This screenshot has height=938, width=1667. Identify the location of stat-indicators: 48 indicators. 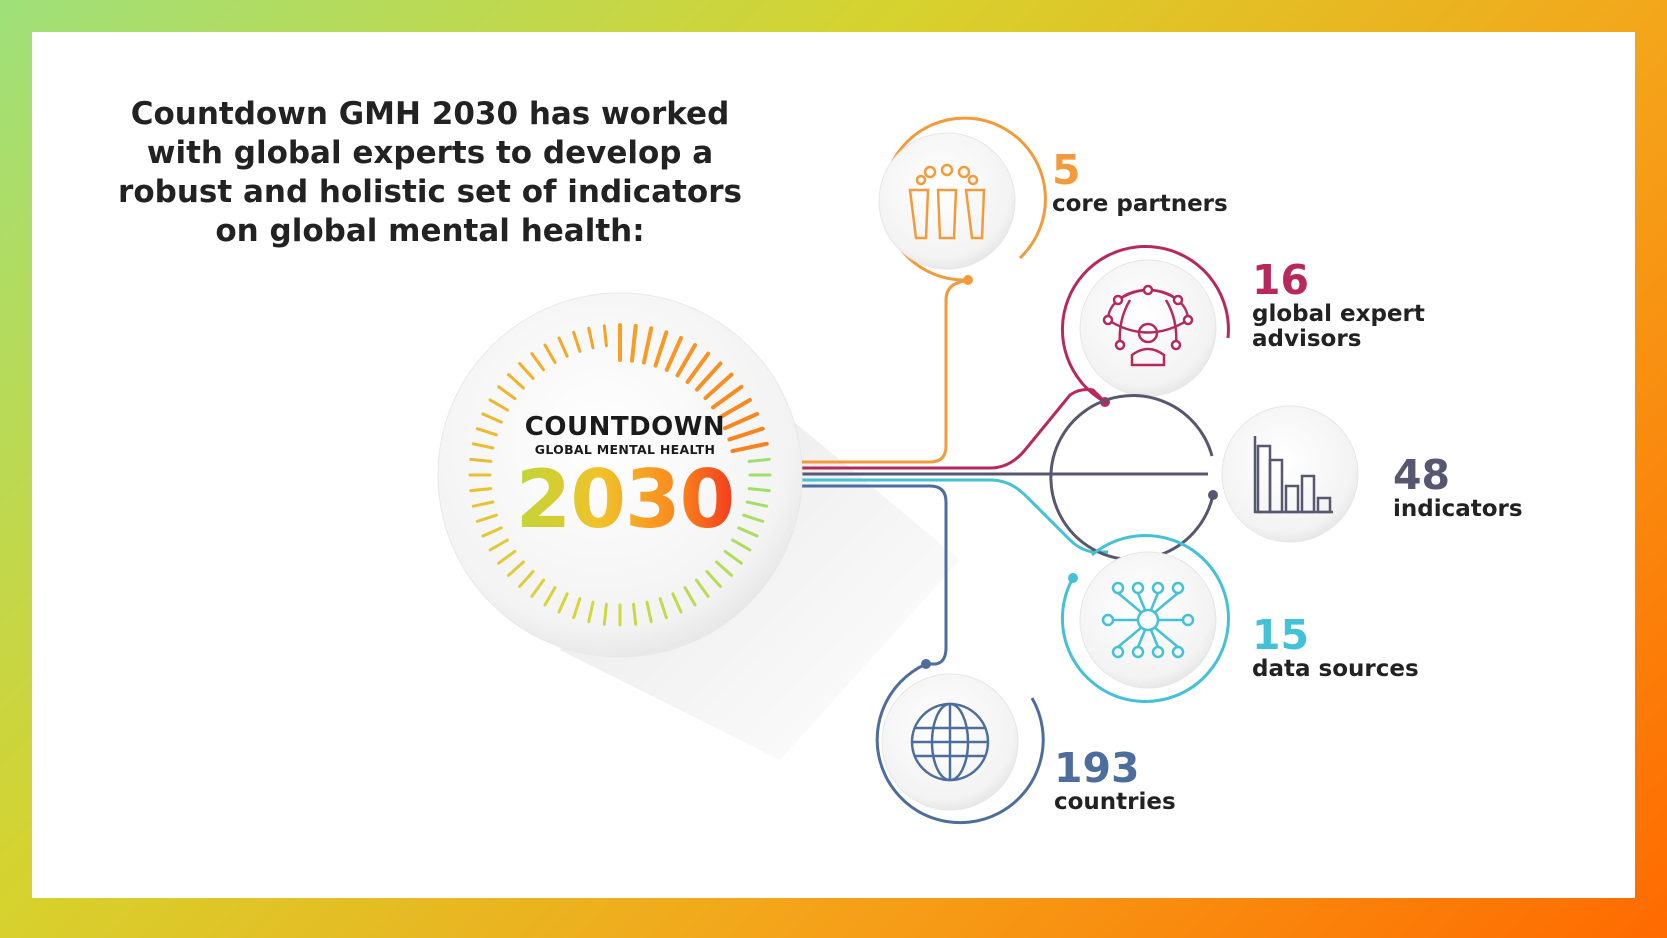
(1458, 487).